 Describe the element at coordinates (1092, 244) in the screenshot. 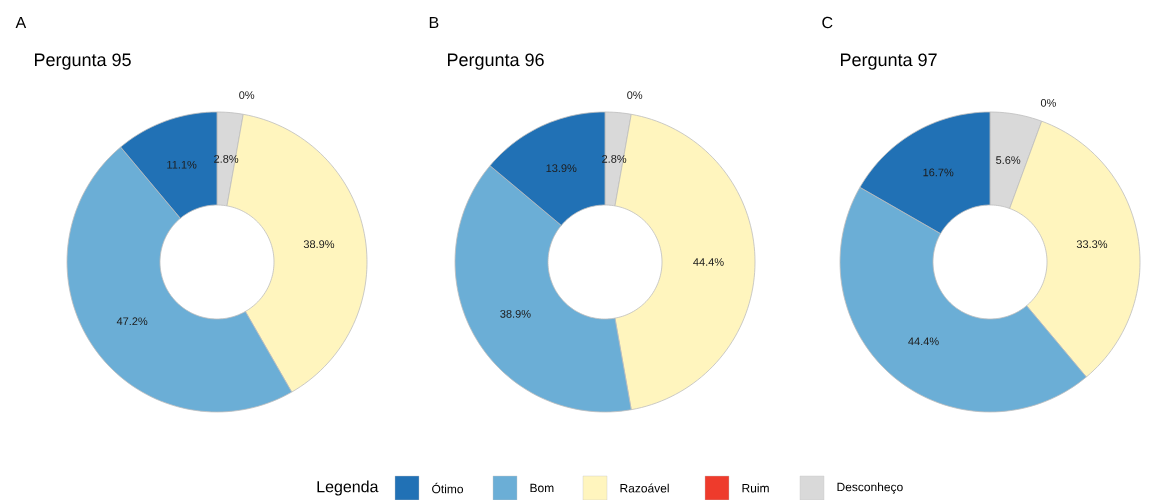

I see `data-label: 33.3%` at that location.